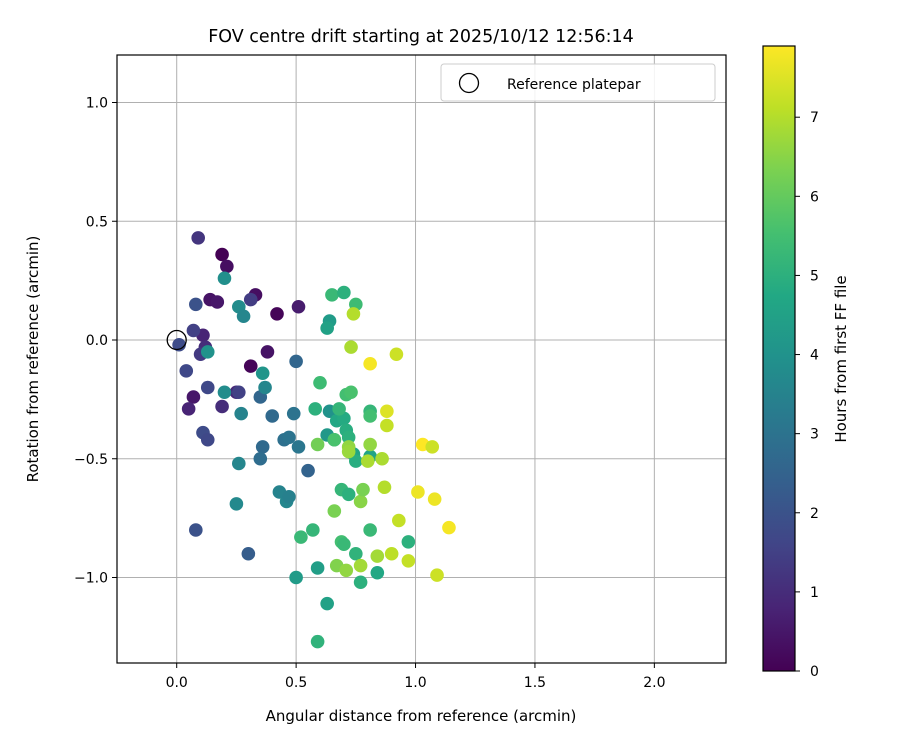 This screenshot has width=900, height=750. Describe the element at coordinates (814, 197) in the screenshot. I see `colorbar-tick-label: 6` at that location.